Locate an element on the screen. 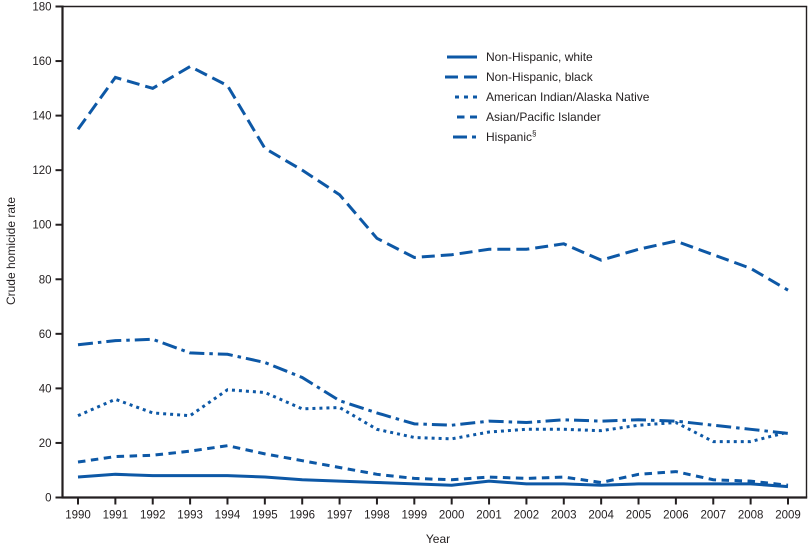  legend-label: Non-Hispanic, black is located at coordinates (539, 77).